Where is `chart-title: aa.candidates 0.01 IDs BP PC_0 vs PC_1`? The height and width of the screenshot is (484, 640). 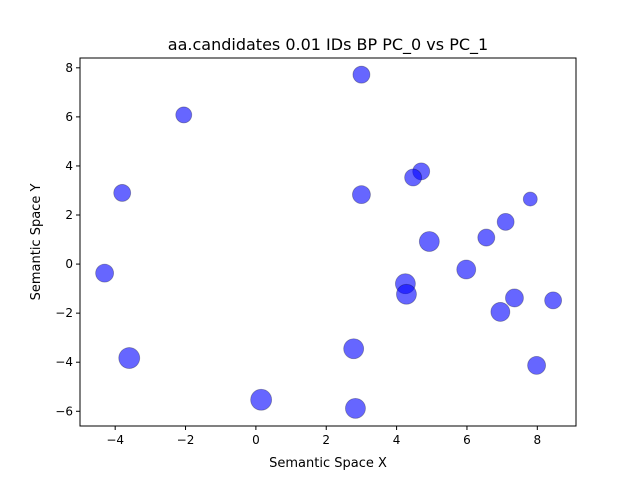
chart-title: aa.candidates 0.01 IDs BP PC_0 vs PC_1 is located at coordinates (328, 45).